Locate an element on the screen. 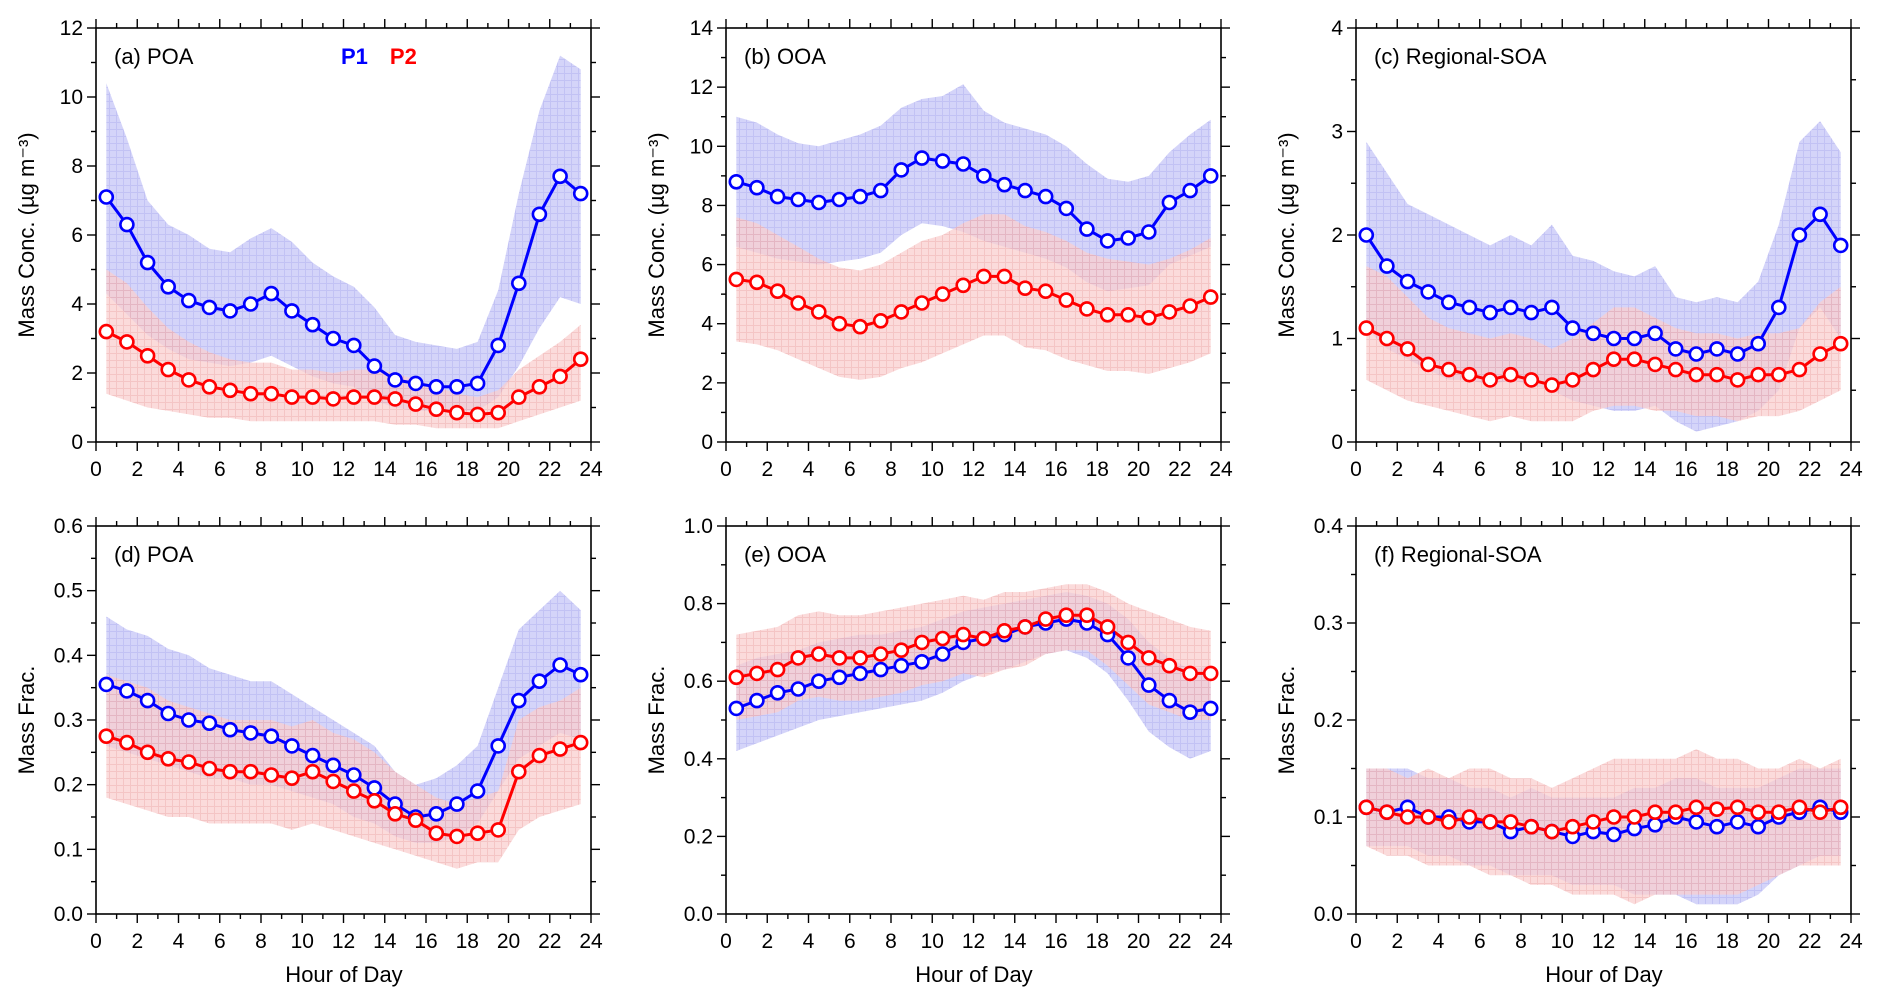  panel-title: (c) Regional-SOA is located at coordinates (1460, 56).